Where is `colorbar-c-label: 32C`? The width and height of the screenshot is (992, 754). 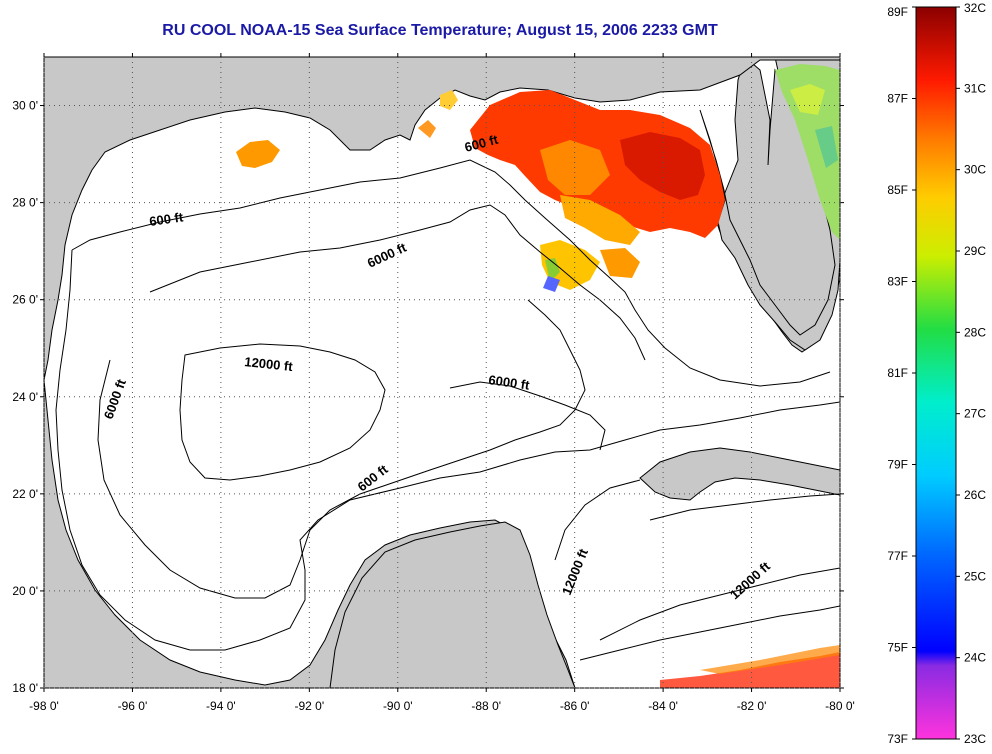
colorbar-c-label: 32C is located at coordinates (975, 8).